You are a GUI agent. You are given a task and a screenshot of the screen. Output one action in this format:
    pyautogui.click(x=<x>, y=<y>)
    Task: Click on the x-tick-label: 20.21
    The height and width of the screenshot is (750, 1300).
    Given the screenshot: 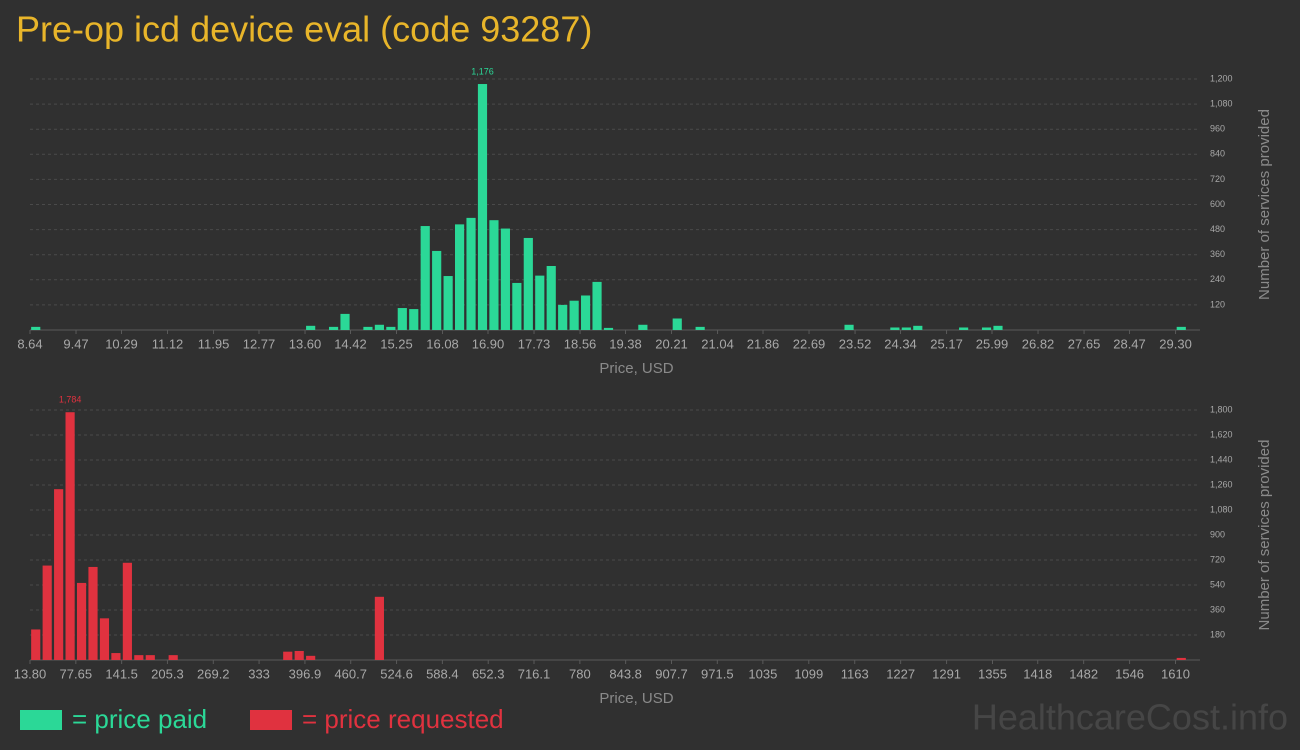 What is the action you would take?
    pyautogui.click(x=671, y=343)
    